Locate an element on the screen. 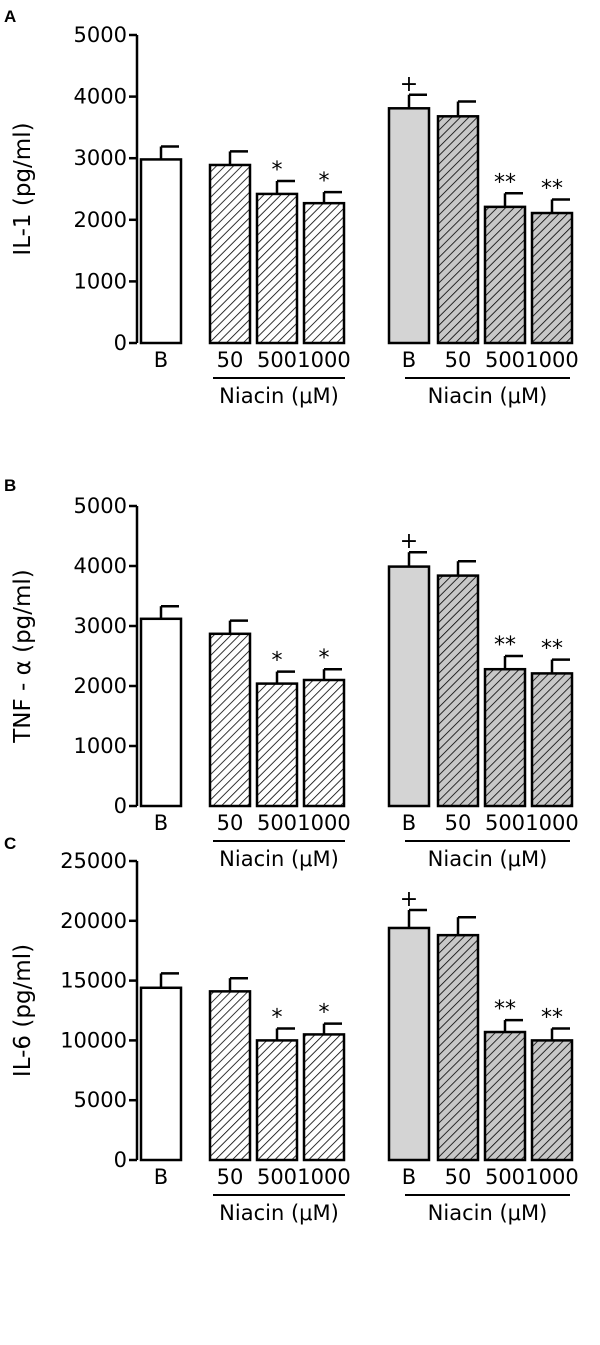 Image resolution: width=600 pixels, height=1345 pixels. y-axis-label: TNF - α (pg/ml) is located at coordinates (23, 656).